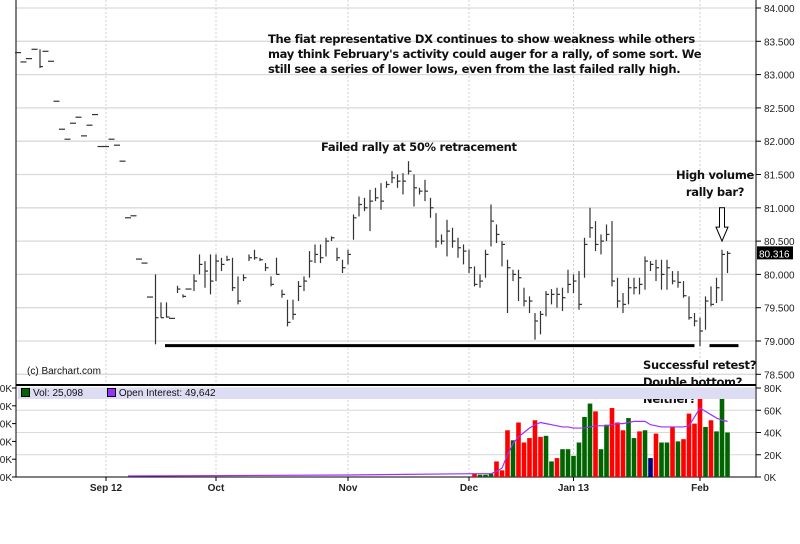  What do you see at coordinates (6, 407) in the screenshot?
I see `oi-tick-label: 40K` at bounding box center [6, 407].